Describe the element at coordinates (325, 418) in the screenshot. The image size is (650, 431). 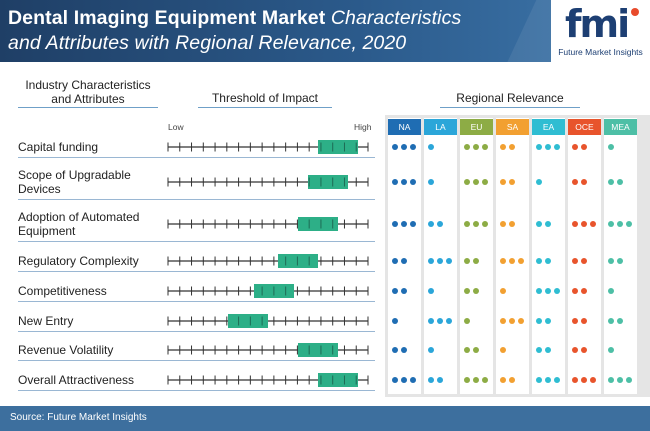
I see `footer: Source: Future Market Insights` at that location.